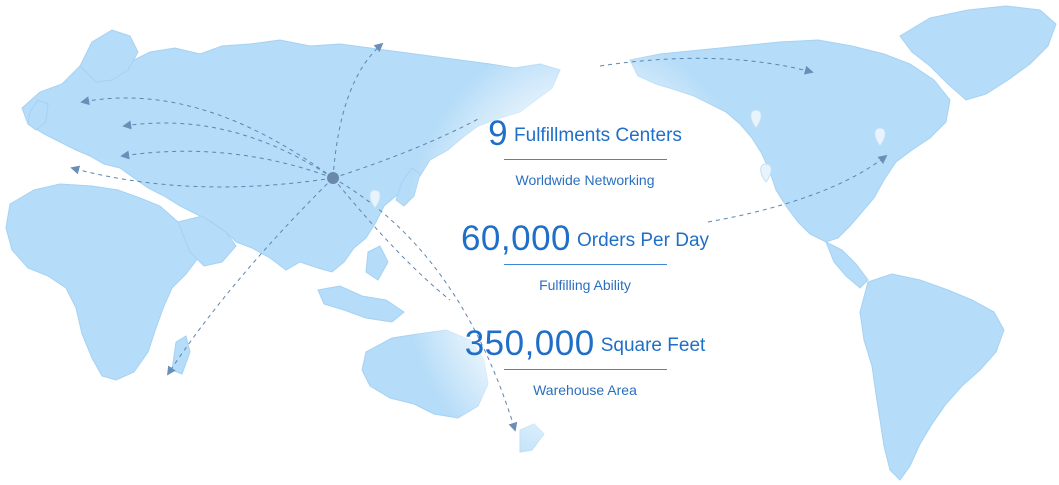 The width and height of the screenshot is (1059, 485). I want to click on warehouse-markers, so click(627, 159).